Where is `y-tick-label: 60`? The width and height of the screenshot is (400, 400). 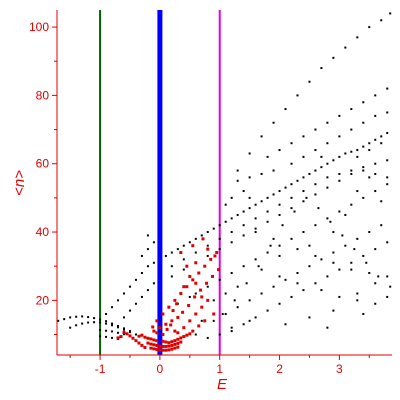
y-tick-label: 60 is located at coordinates (43, 164).